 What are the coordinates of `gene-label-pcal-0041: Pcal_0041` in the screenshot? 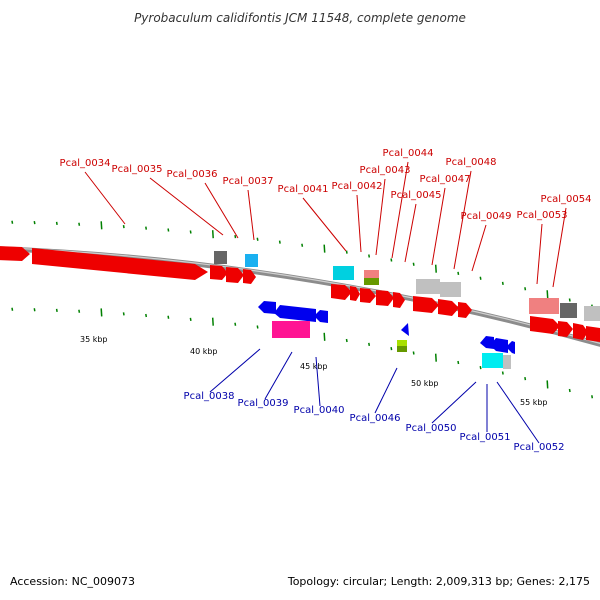 It's located at (303, 189).